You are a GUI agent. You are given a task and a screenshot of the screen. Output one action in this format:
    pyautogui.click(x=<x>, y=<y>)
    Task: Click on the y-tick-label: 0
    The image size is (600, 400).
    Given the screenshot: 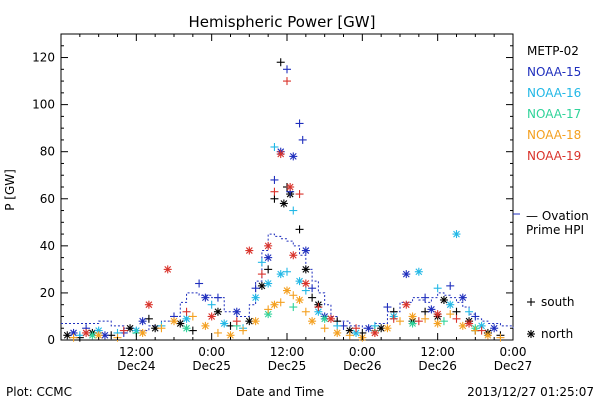 What is the action you would take?
    pyautogui.click(x=51, y=340)
    